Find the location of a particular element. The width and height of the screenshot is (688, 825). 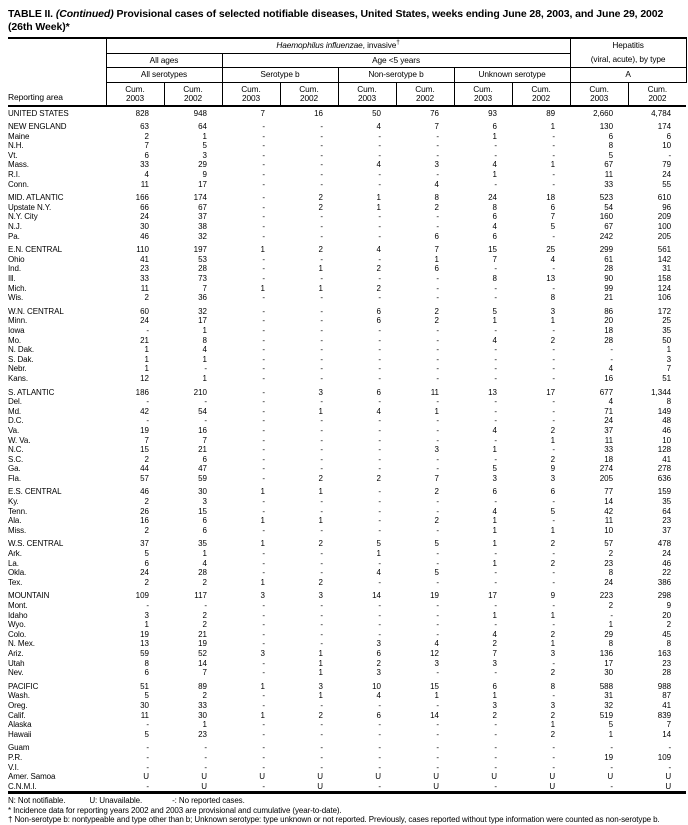

title-prefix: TABLE II. is located at coordinates (30, 14).